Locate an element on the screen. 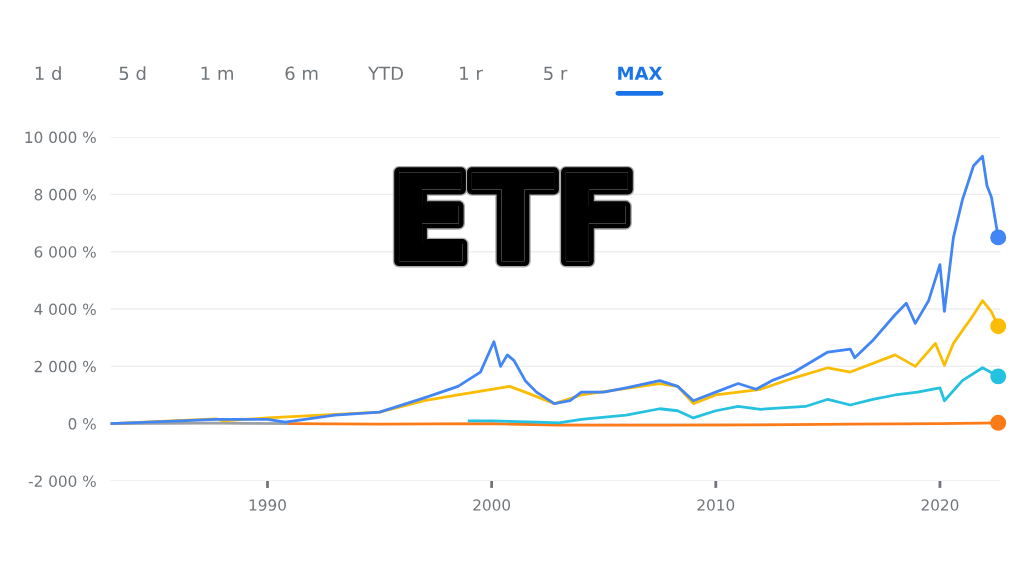 The width and height of the screenshot is (1024, 576). y-tick-label: 6 000 % is located at coordinates (65, 252).